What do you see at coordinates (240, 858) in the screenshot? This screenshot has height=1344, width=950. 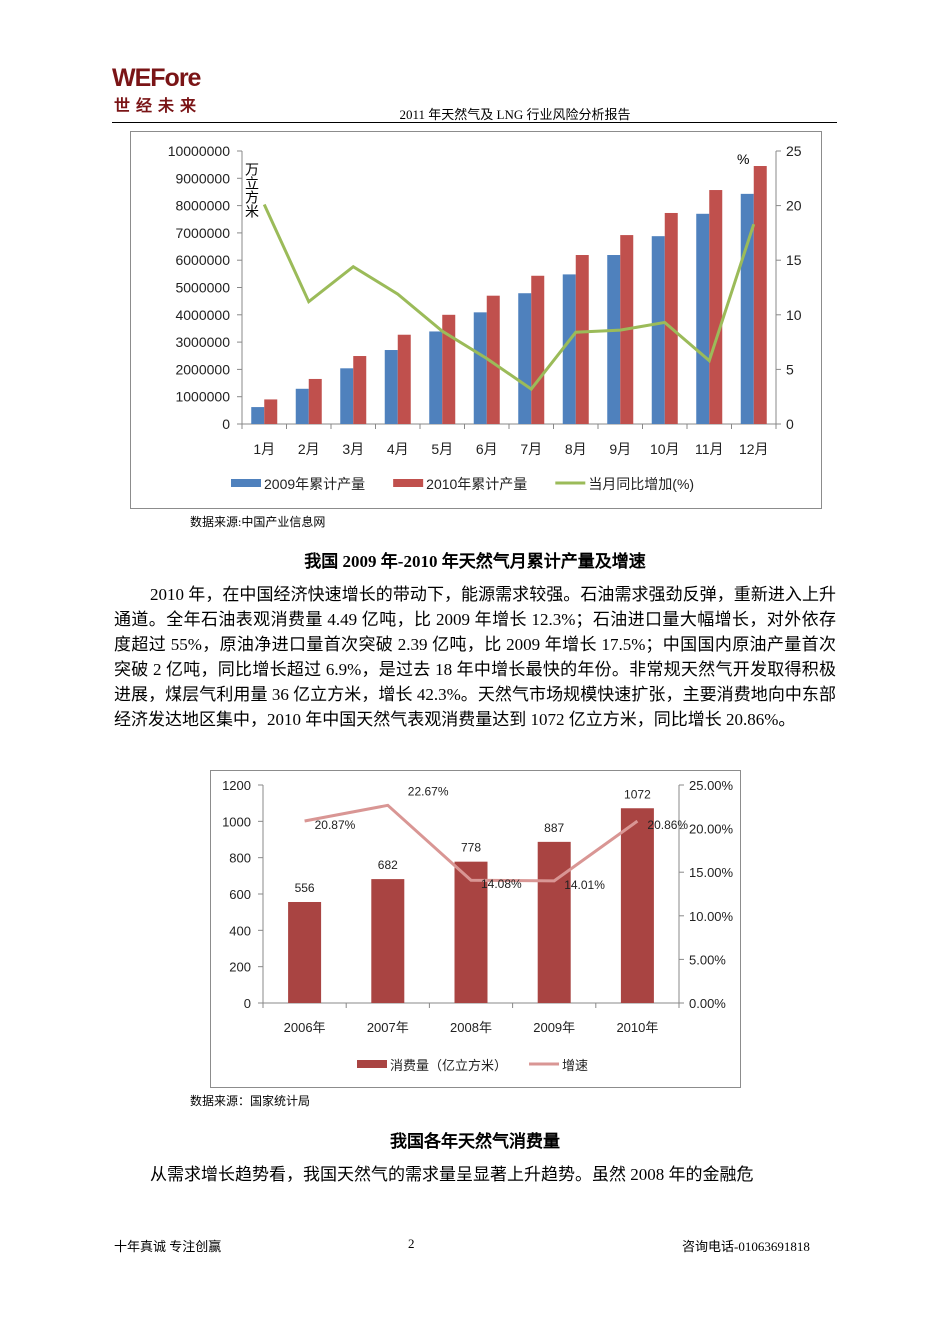 I see `y-tick-label: 800` at bounding box center [240, 858].